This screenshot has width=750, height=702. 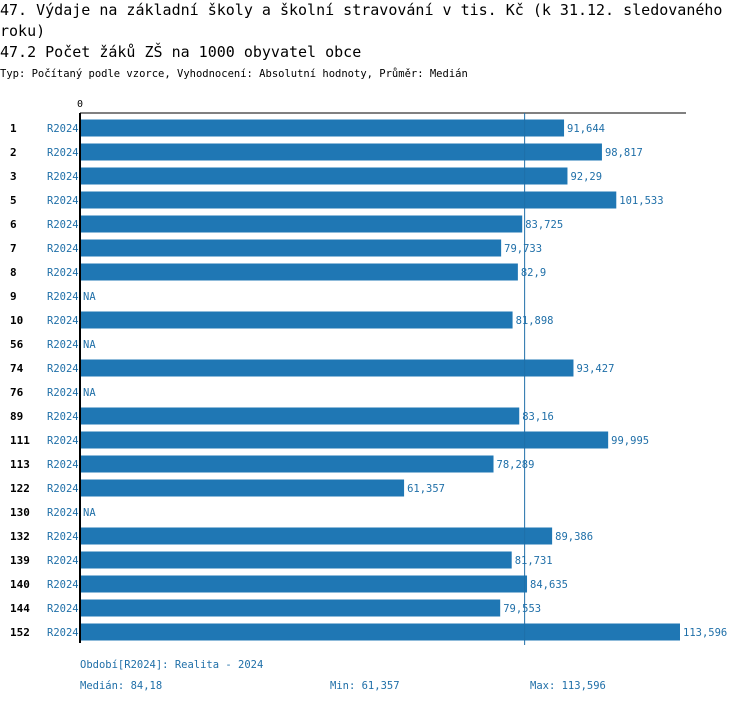 I want to click on value-label: 89,386, so click(x=574, y=537).